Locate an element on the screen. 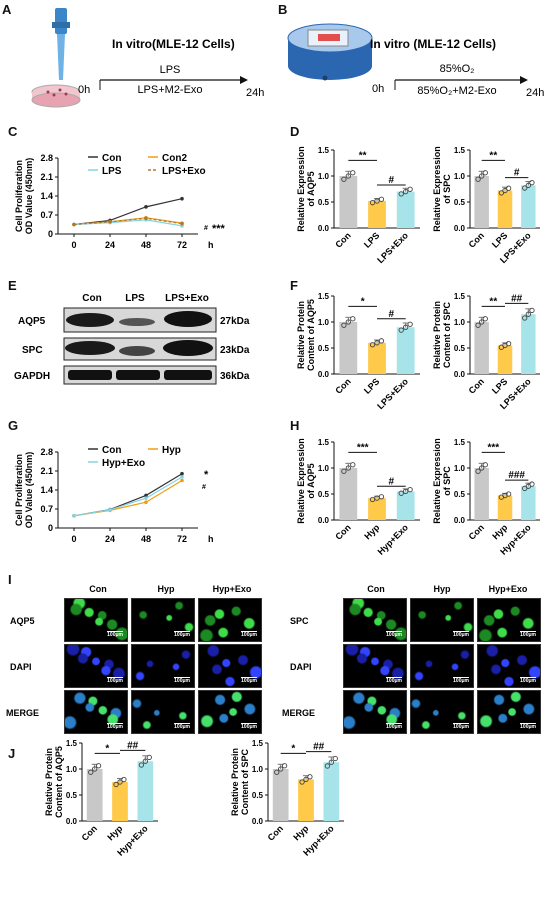 Image resolution: width=550 pixels, height=909 pixels. micro-row-label: AQP5 is located at coordinates (22, 621).